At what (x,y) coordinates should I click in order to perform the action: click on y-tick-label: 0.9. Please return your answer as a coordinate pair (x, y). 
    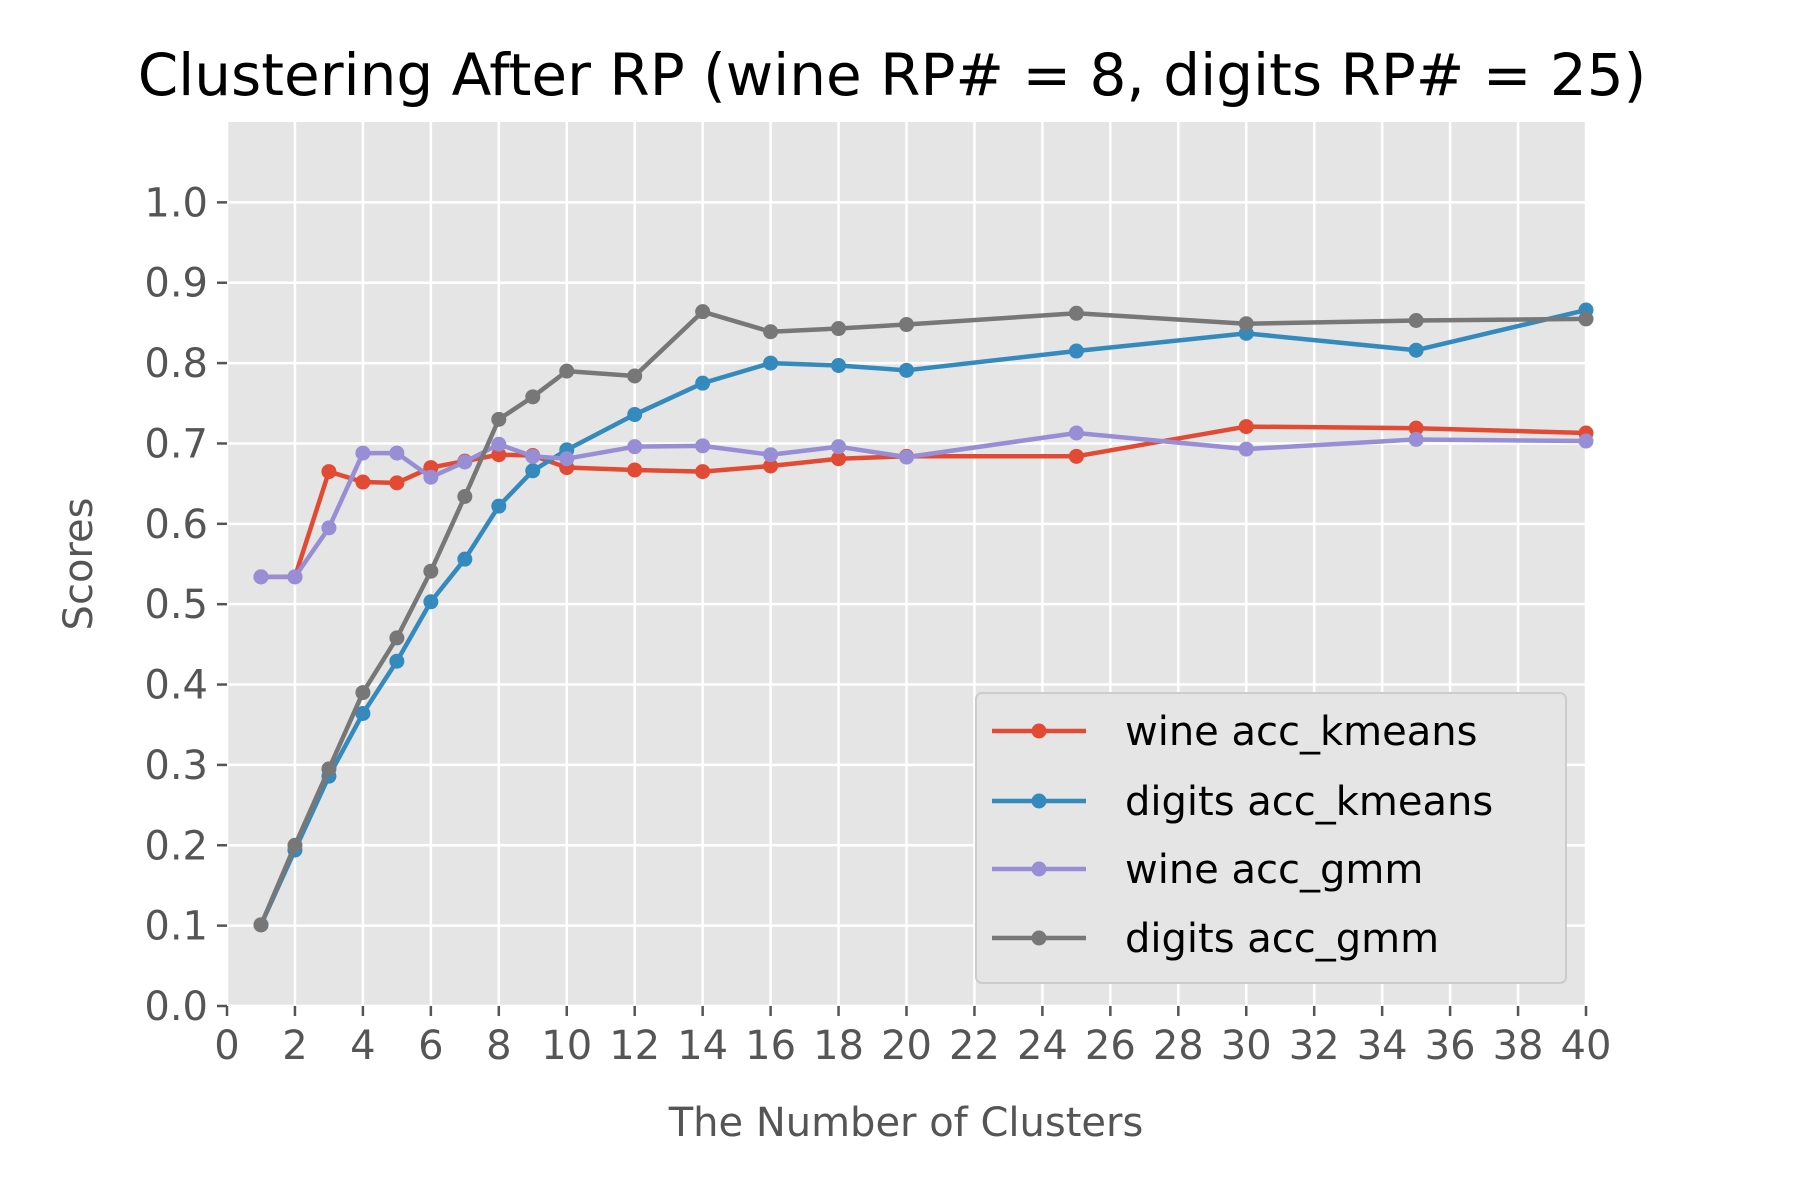
    Looking at the image, I should click on (176, 284).